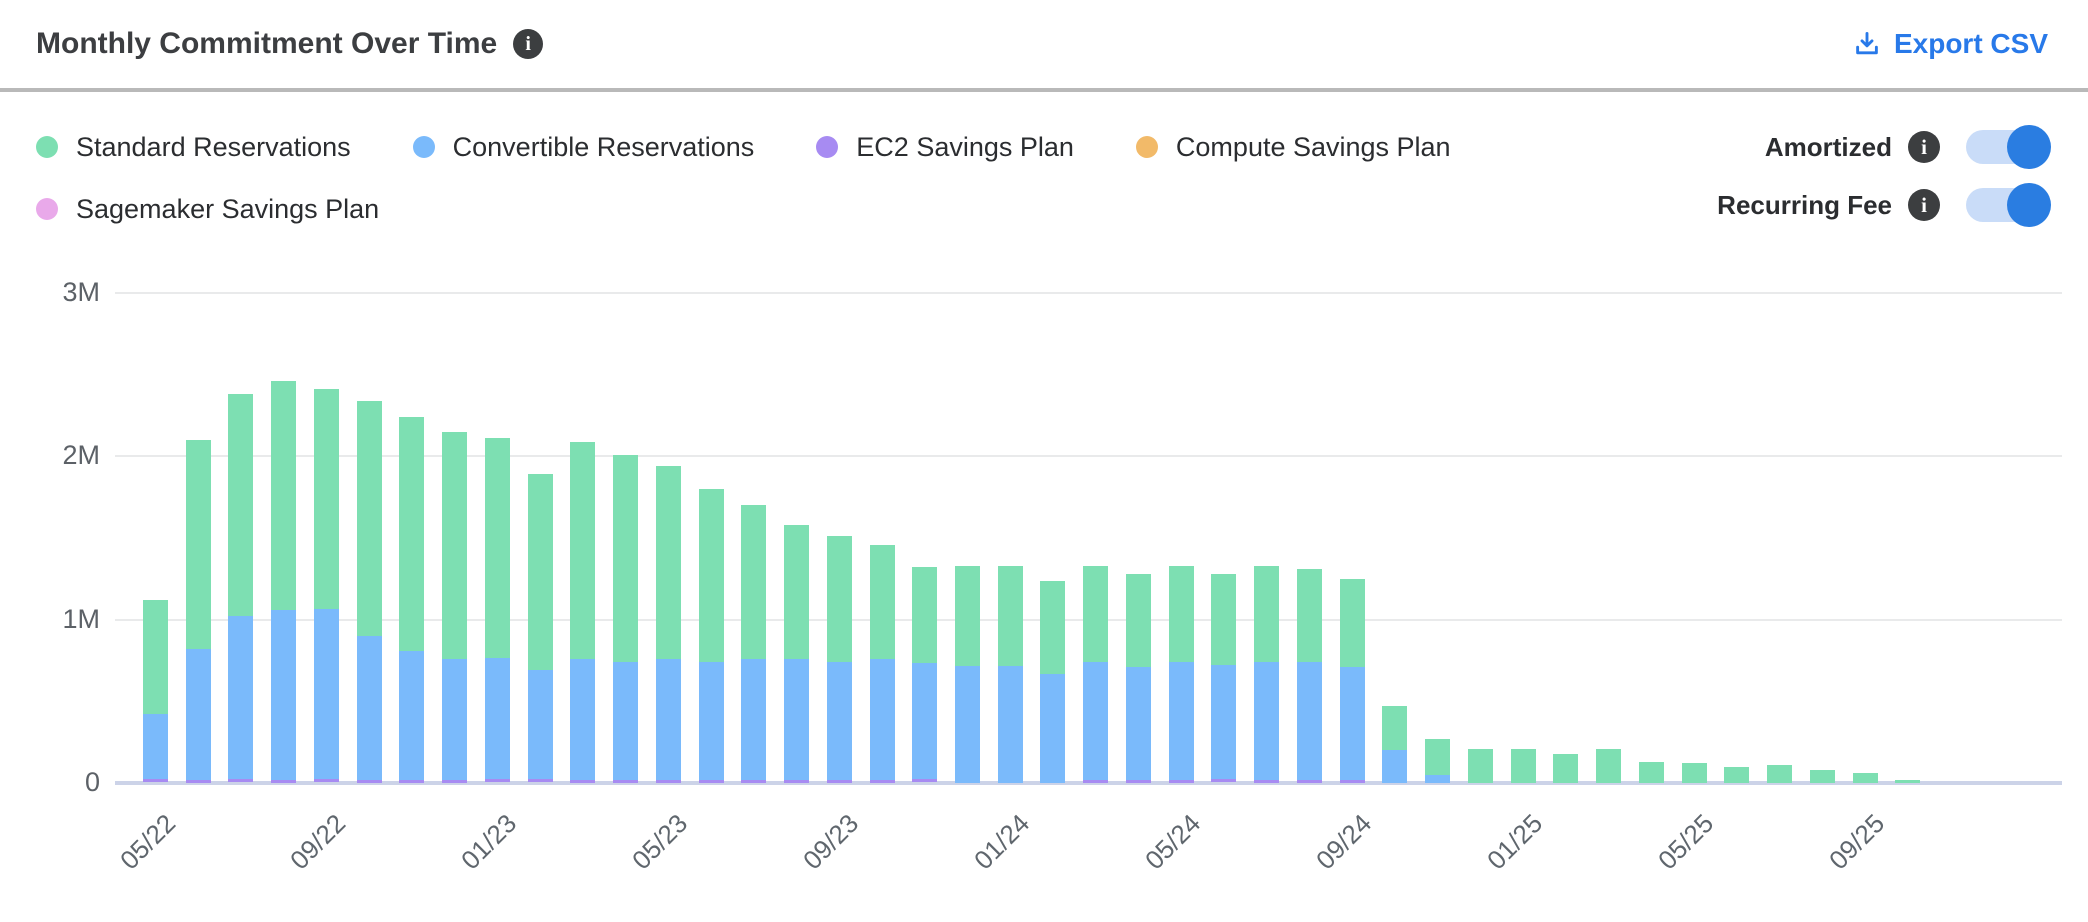  Describe the element at coordinates (1924, 205) in the screenshot. I see `recurring-fee-info-icon: i` at that location.